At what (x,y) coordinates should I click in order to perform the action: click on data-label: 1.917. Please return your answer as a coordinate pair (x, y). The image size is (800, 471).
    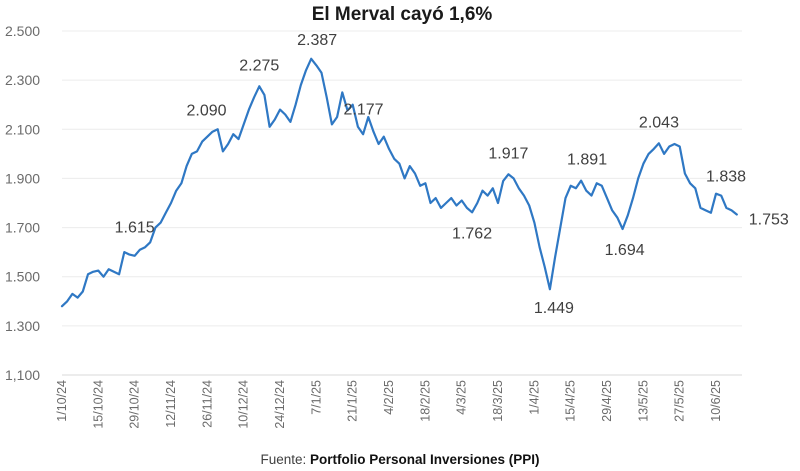
    Looking at the image, I should click on (508, 153).